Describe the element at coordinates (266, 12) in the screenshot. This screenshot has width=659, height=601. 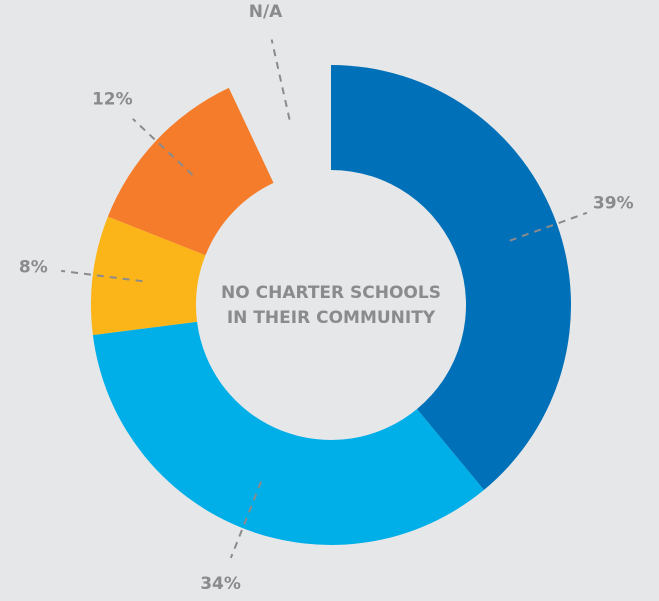
I see `value-label: N/A` at that location.